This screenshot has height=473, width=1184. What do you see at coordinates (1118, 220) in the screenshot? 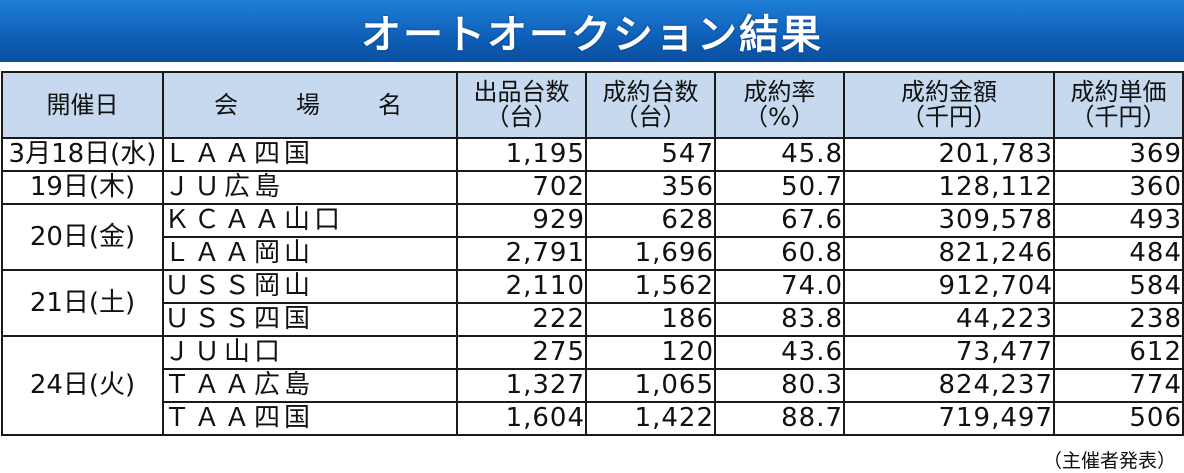
I see `unit-price-cell: 493` at bounding box center [1118, 220].